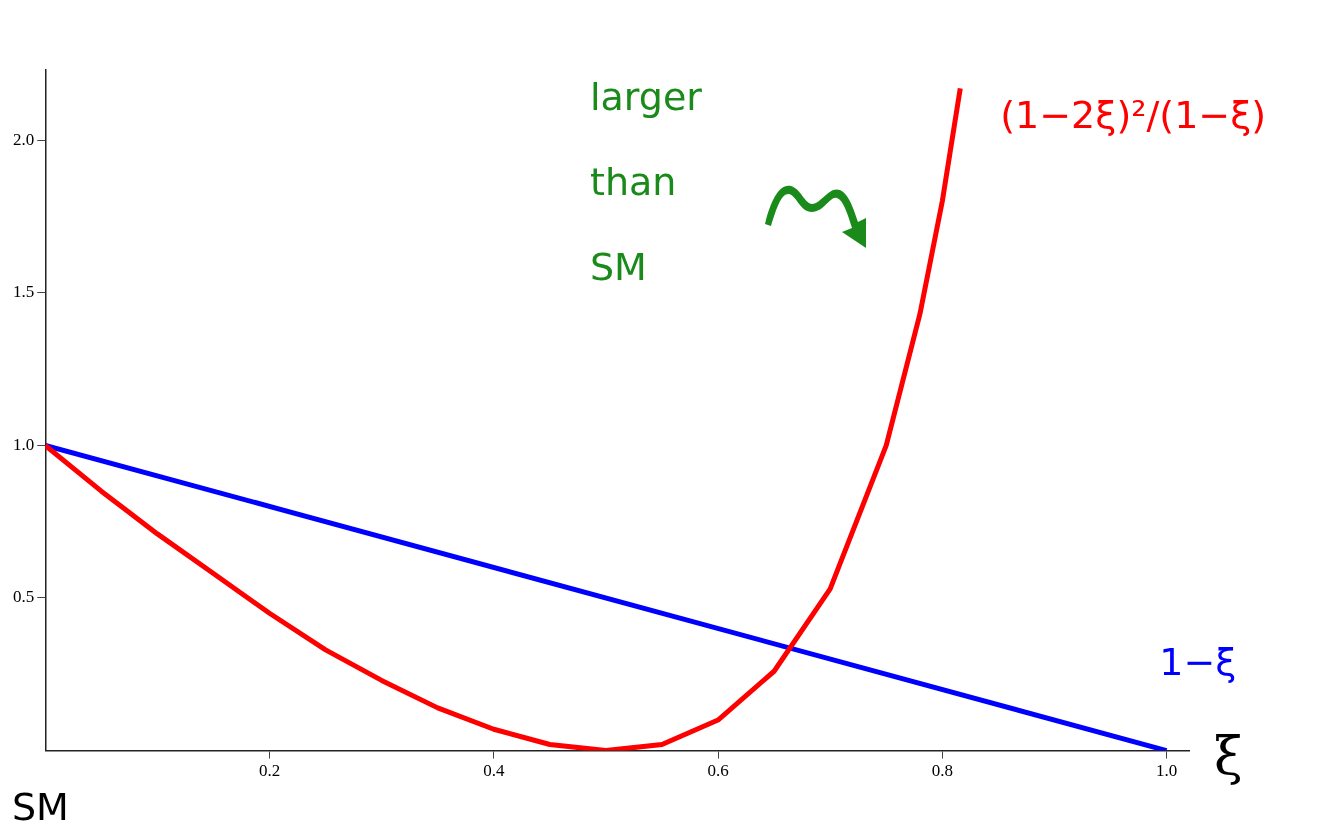 The image size is (1319, 835). I want to click on y-tick-label: 1.5, so click(24, 292).